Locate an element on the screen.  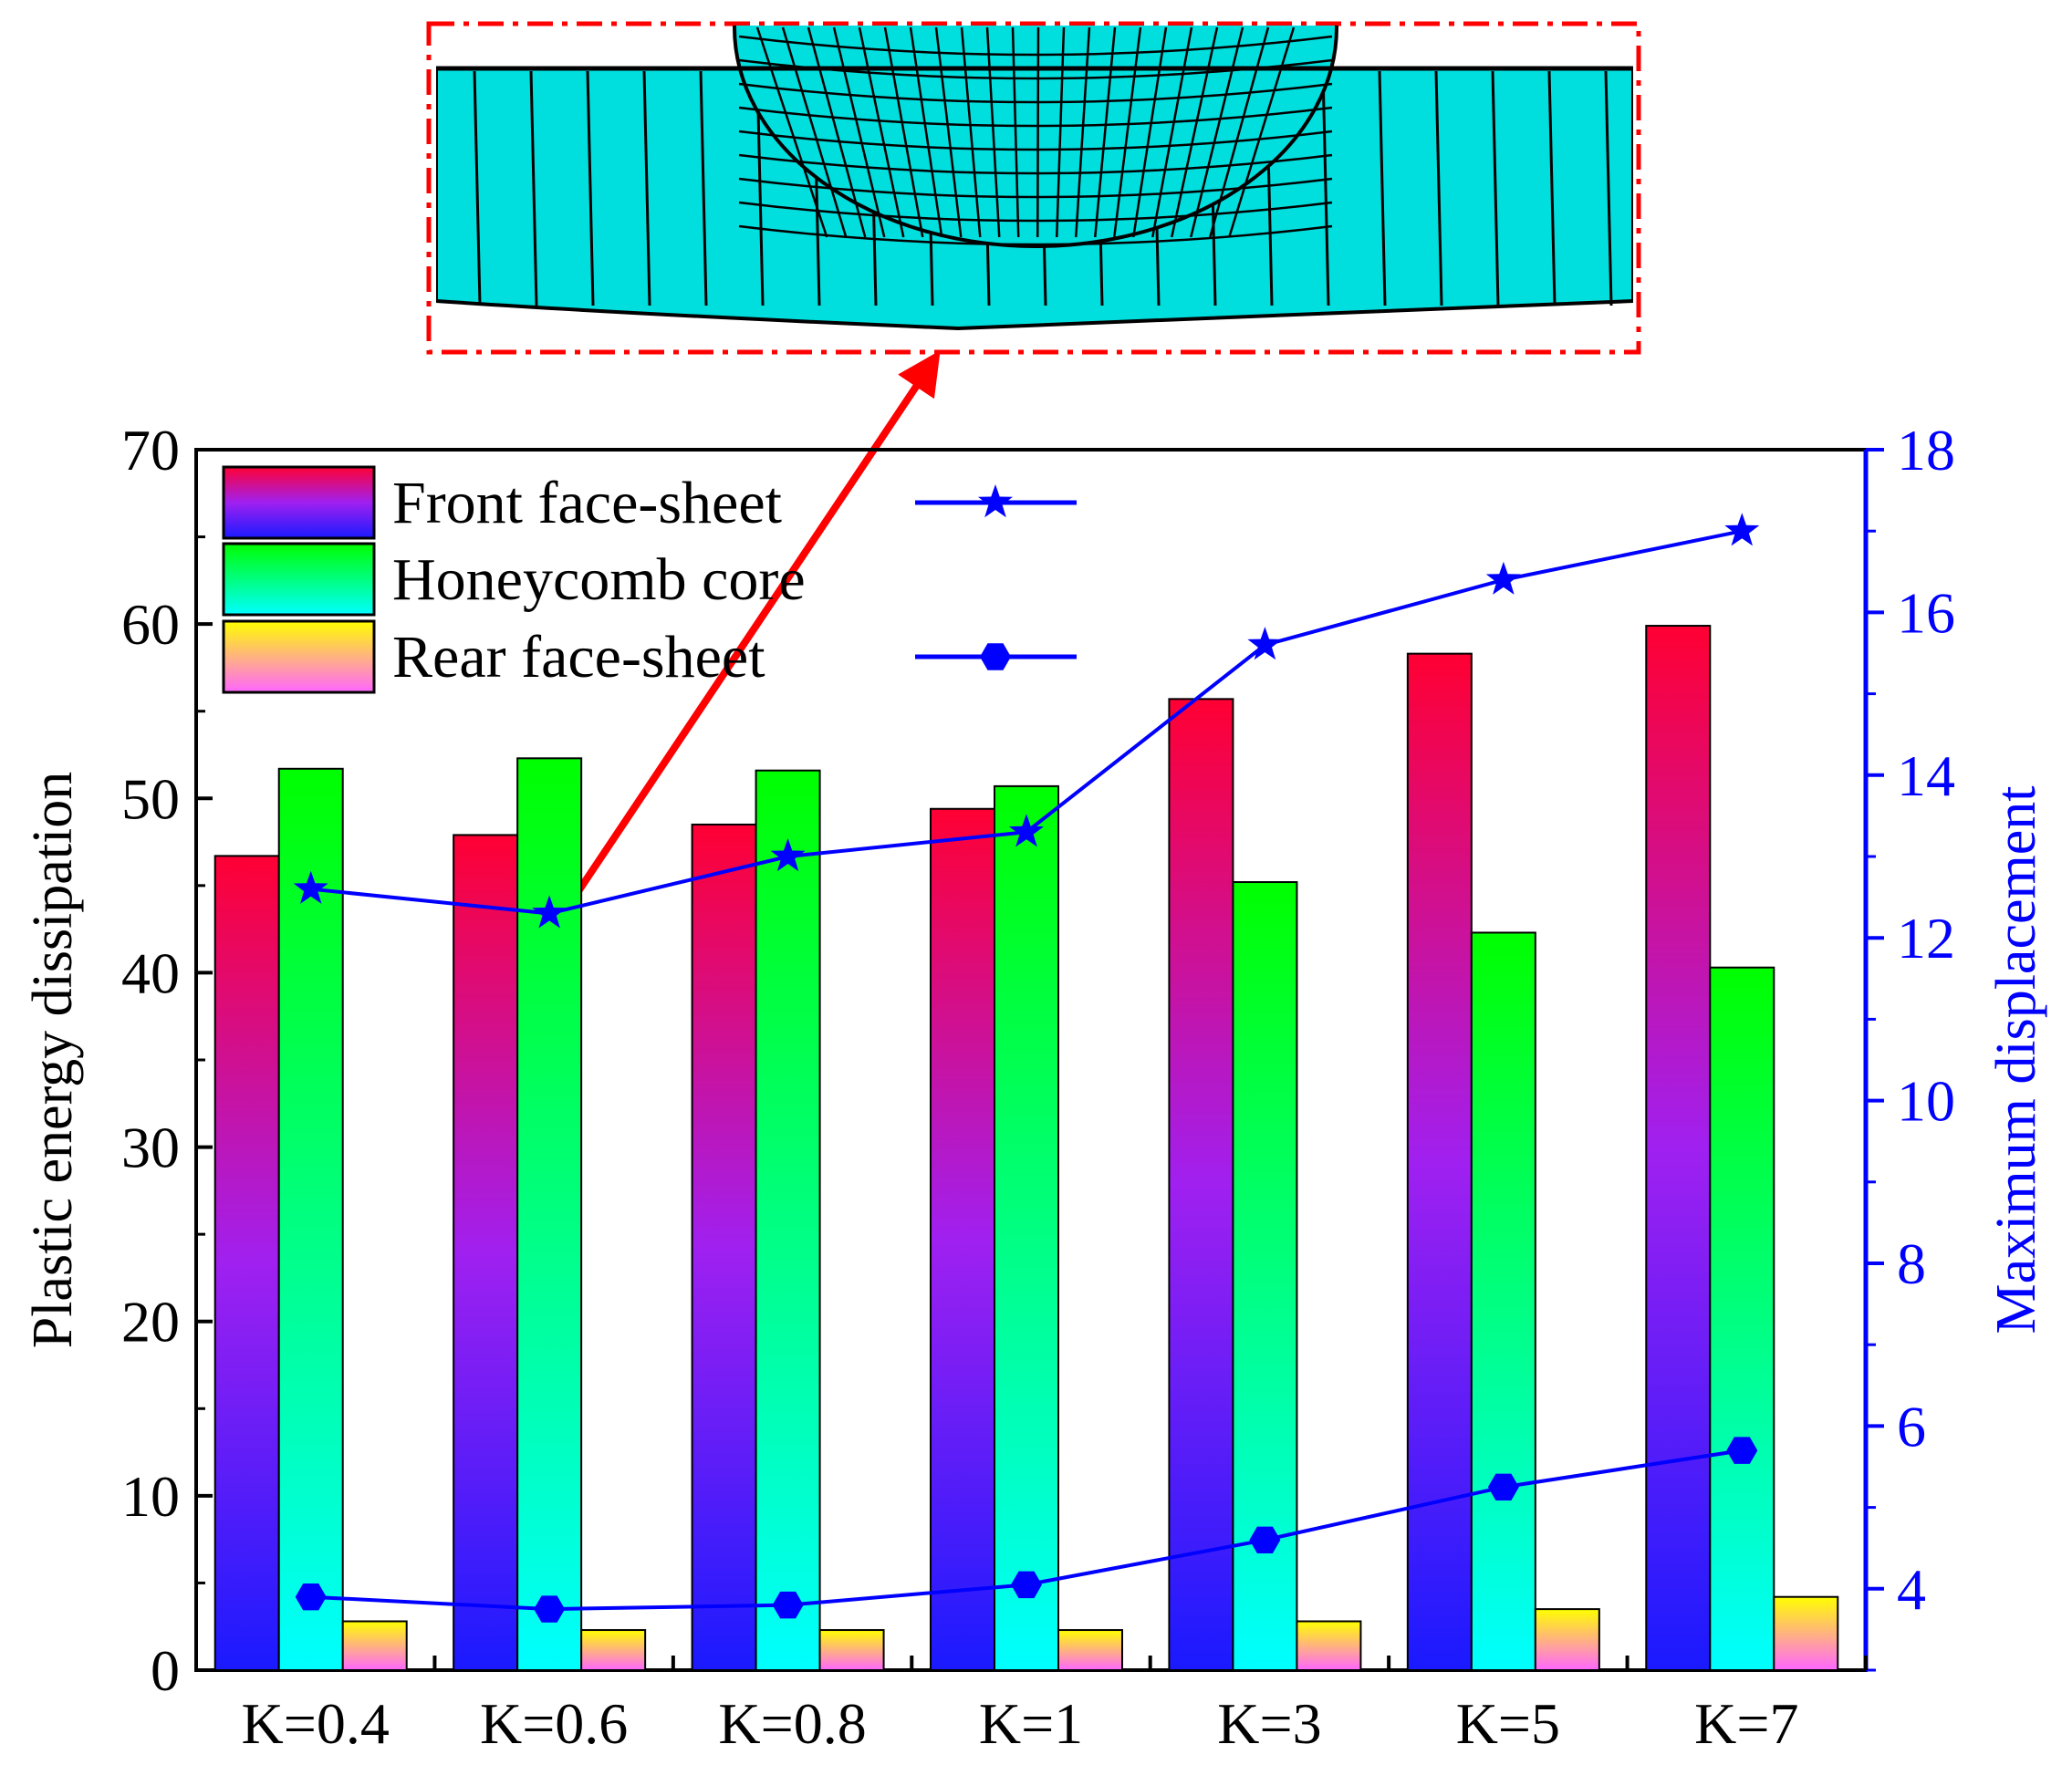
x-tick-label: K=7 is located at coordinates (1746, 1723).